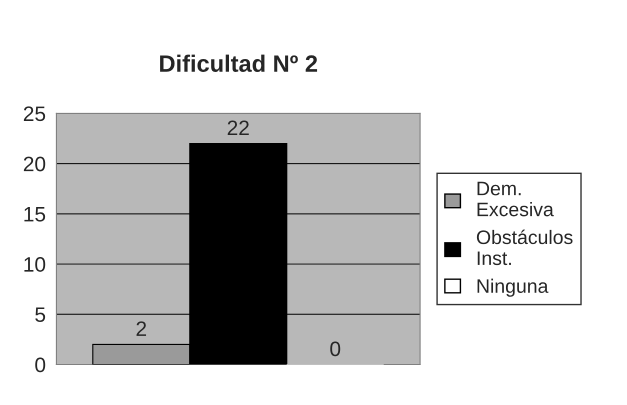  I want to click on data-label: 22, so click(238, 128).